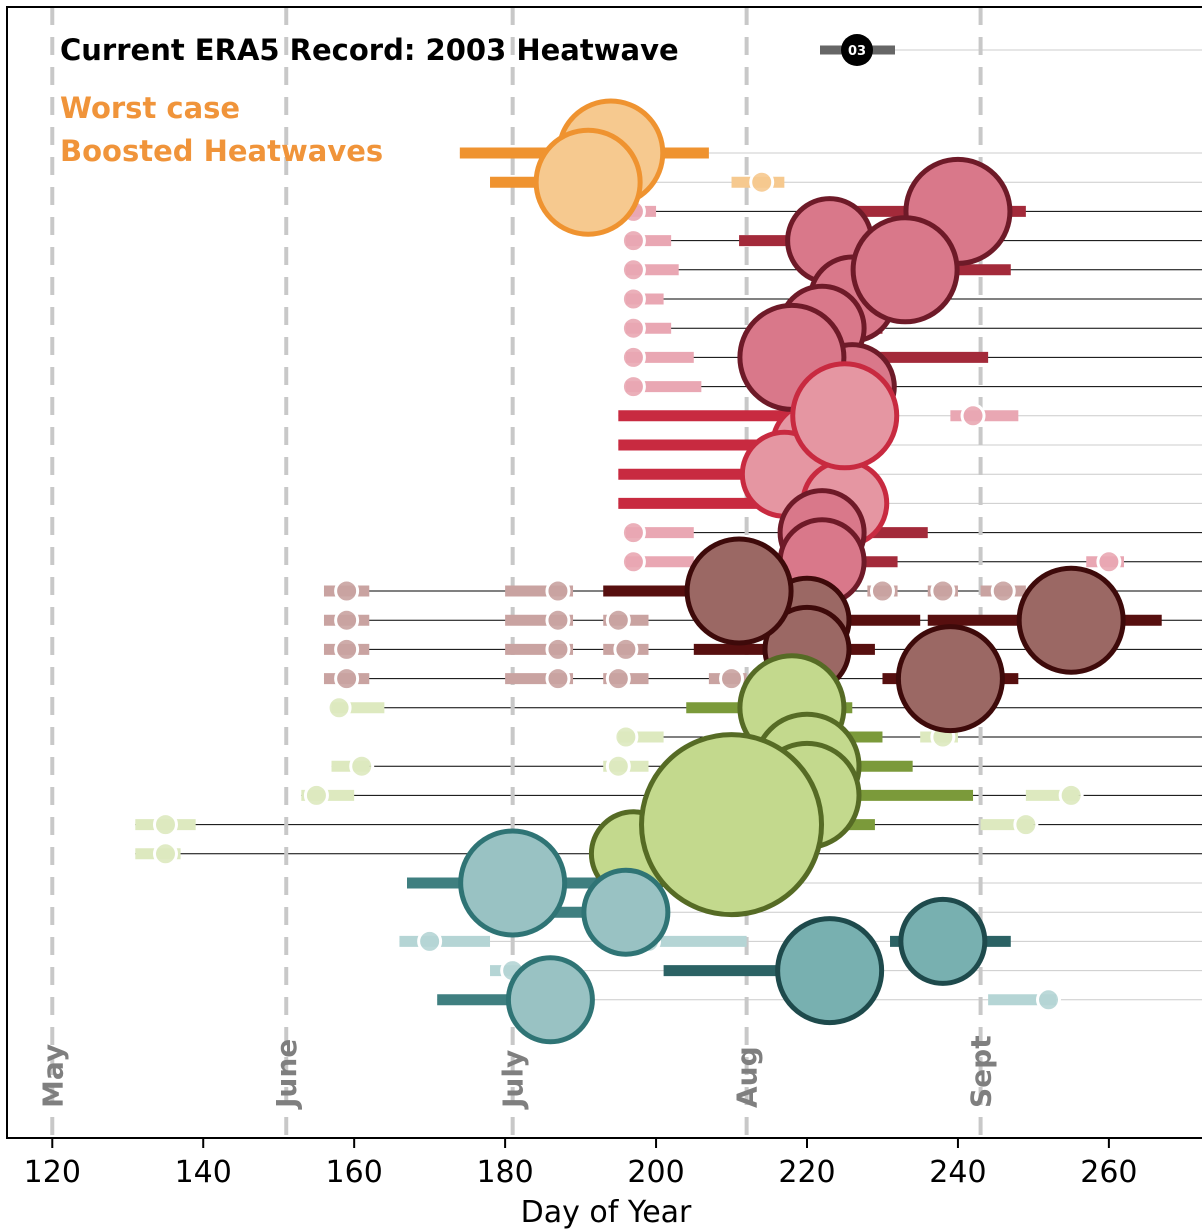 This screenshot has width=1202, height=1230. Describe the element at coordinates (286, 1074) in the screenshot. I see `month-label: June` at that location.